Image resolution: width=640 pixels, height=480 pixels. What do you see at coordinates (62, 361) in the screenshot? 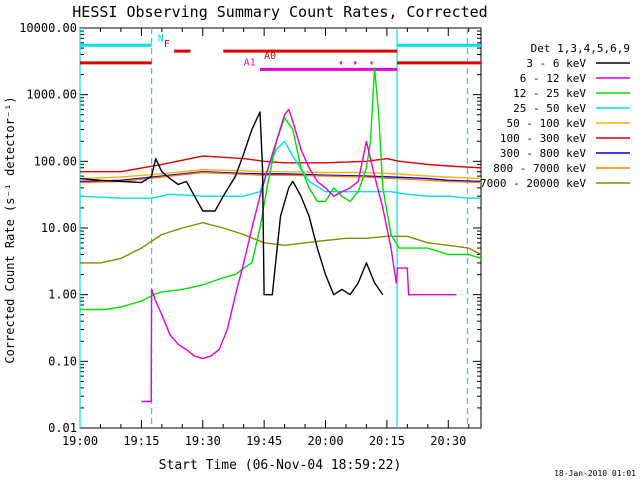
I see `y-tick-label: 0.10` at bounding box center [62, 361].